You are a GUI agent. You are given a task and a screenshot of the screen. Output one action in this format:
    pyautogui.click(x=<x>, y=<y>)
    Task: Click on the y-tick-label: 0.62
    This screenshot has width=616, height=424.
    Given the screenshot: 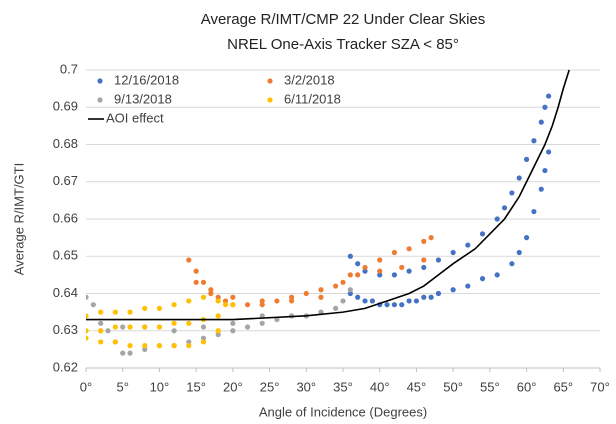 What is the action you would take?
    pyautogui.click(x=65, y=366)
    